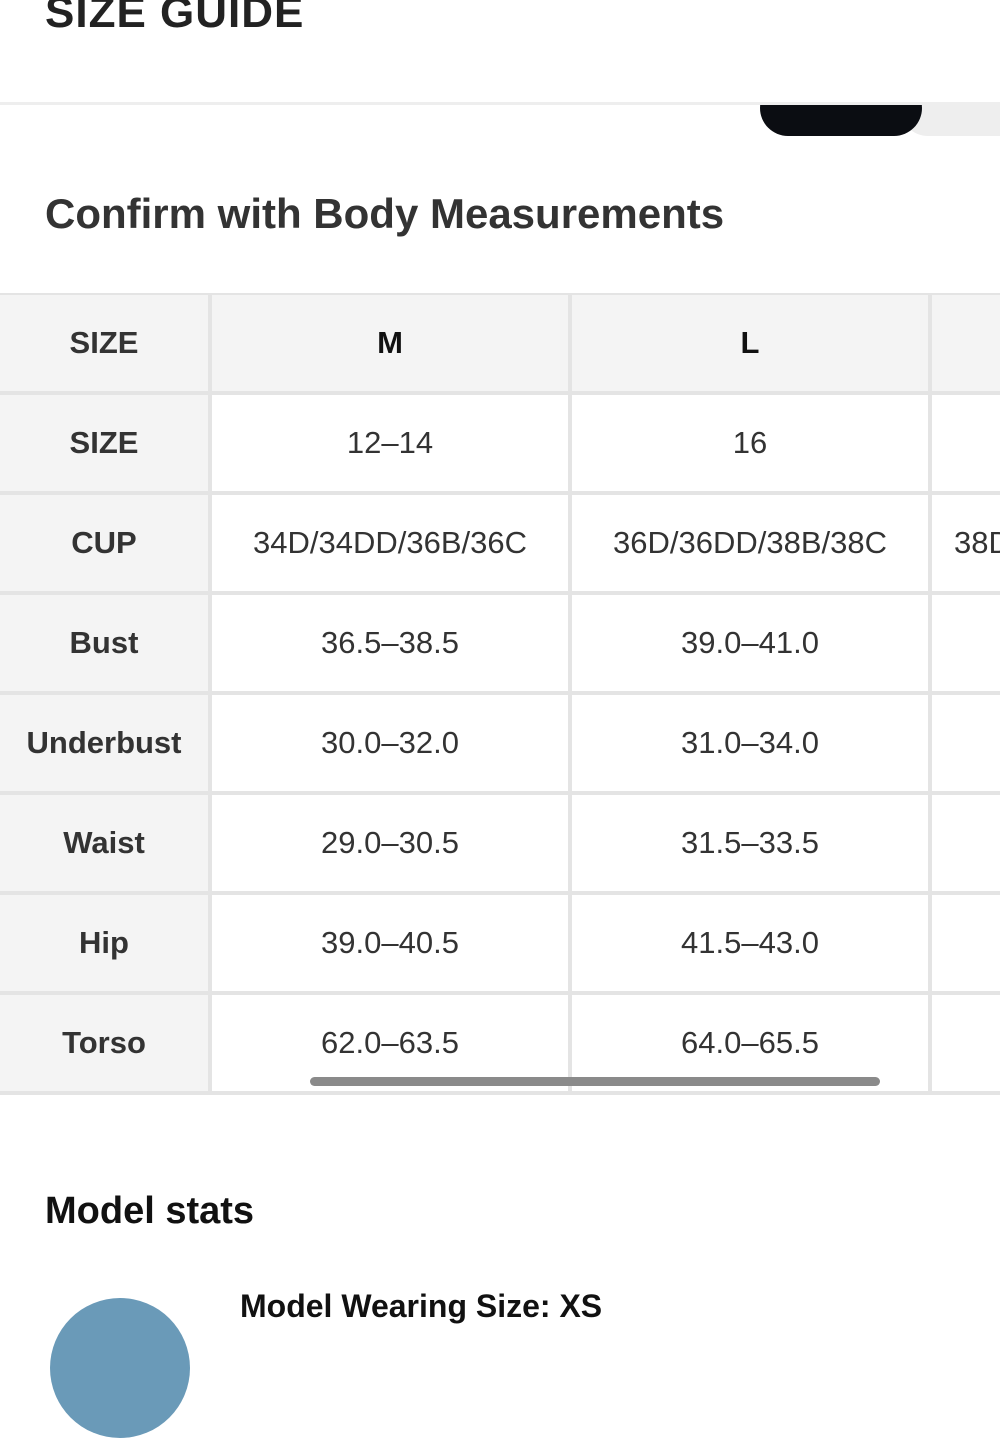 This screenshot has height=1438, width=1000. Describe the element at coordinates (390, 843) in the screenshot. I see `table-cell: 29.0–30.5` at that location.